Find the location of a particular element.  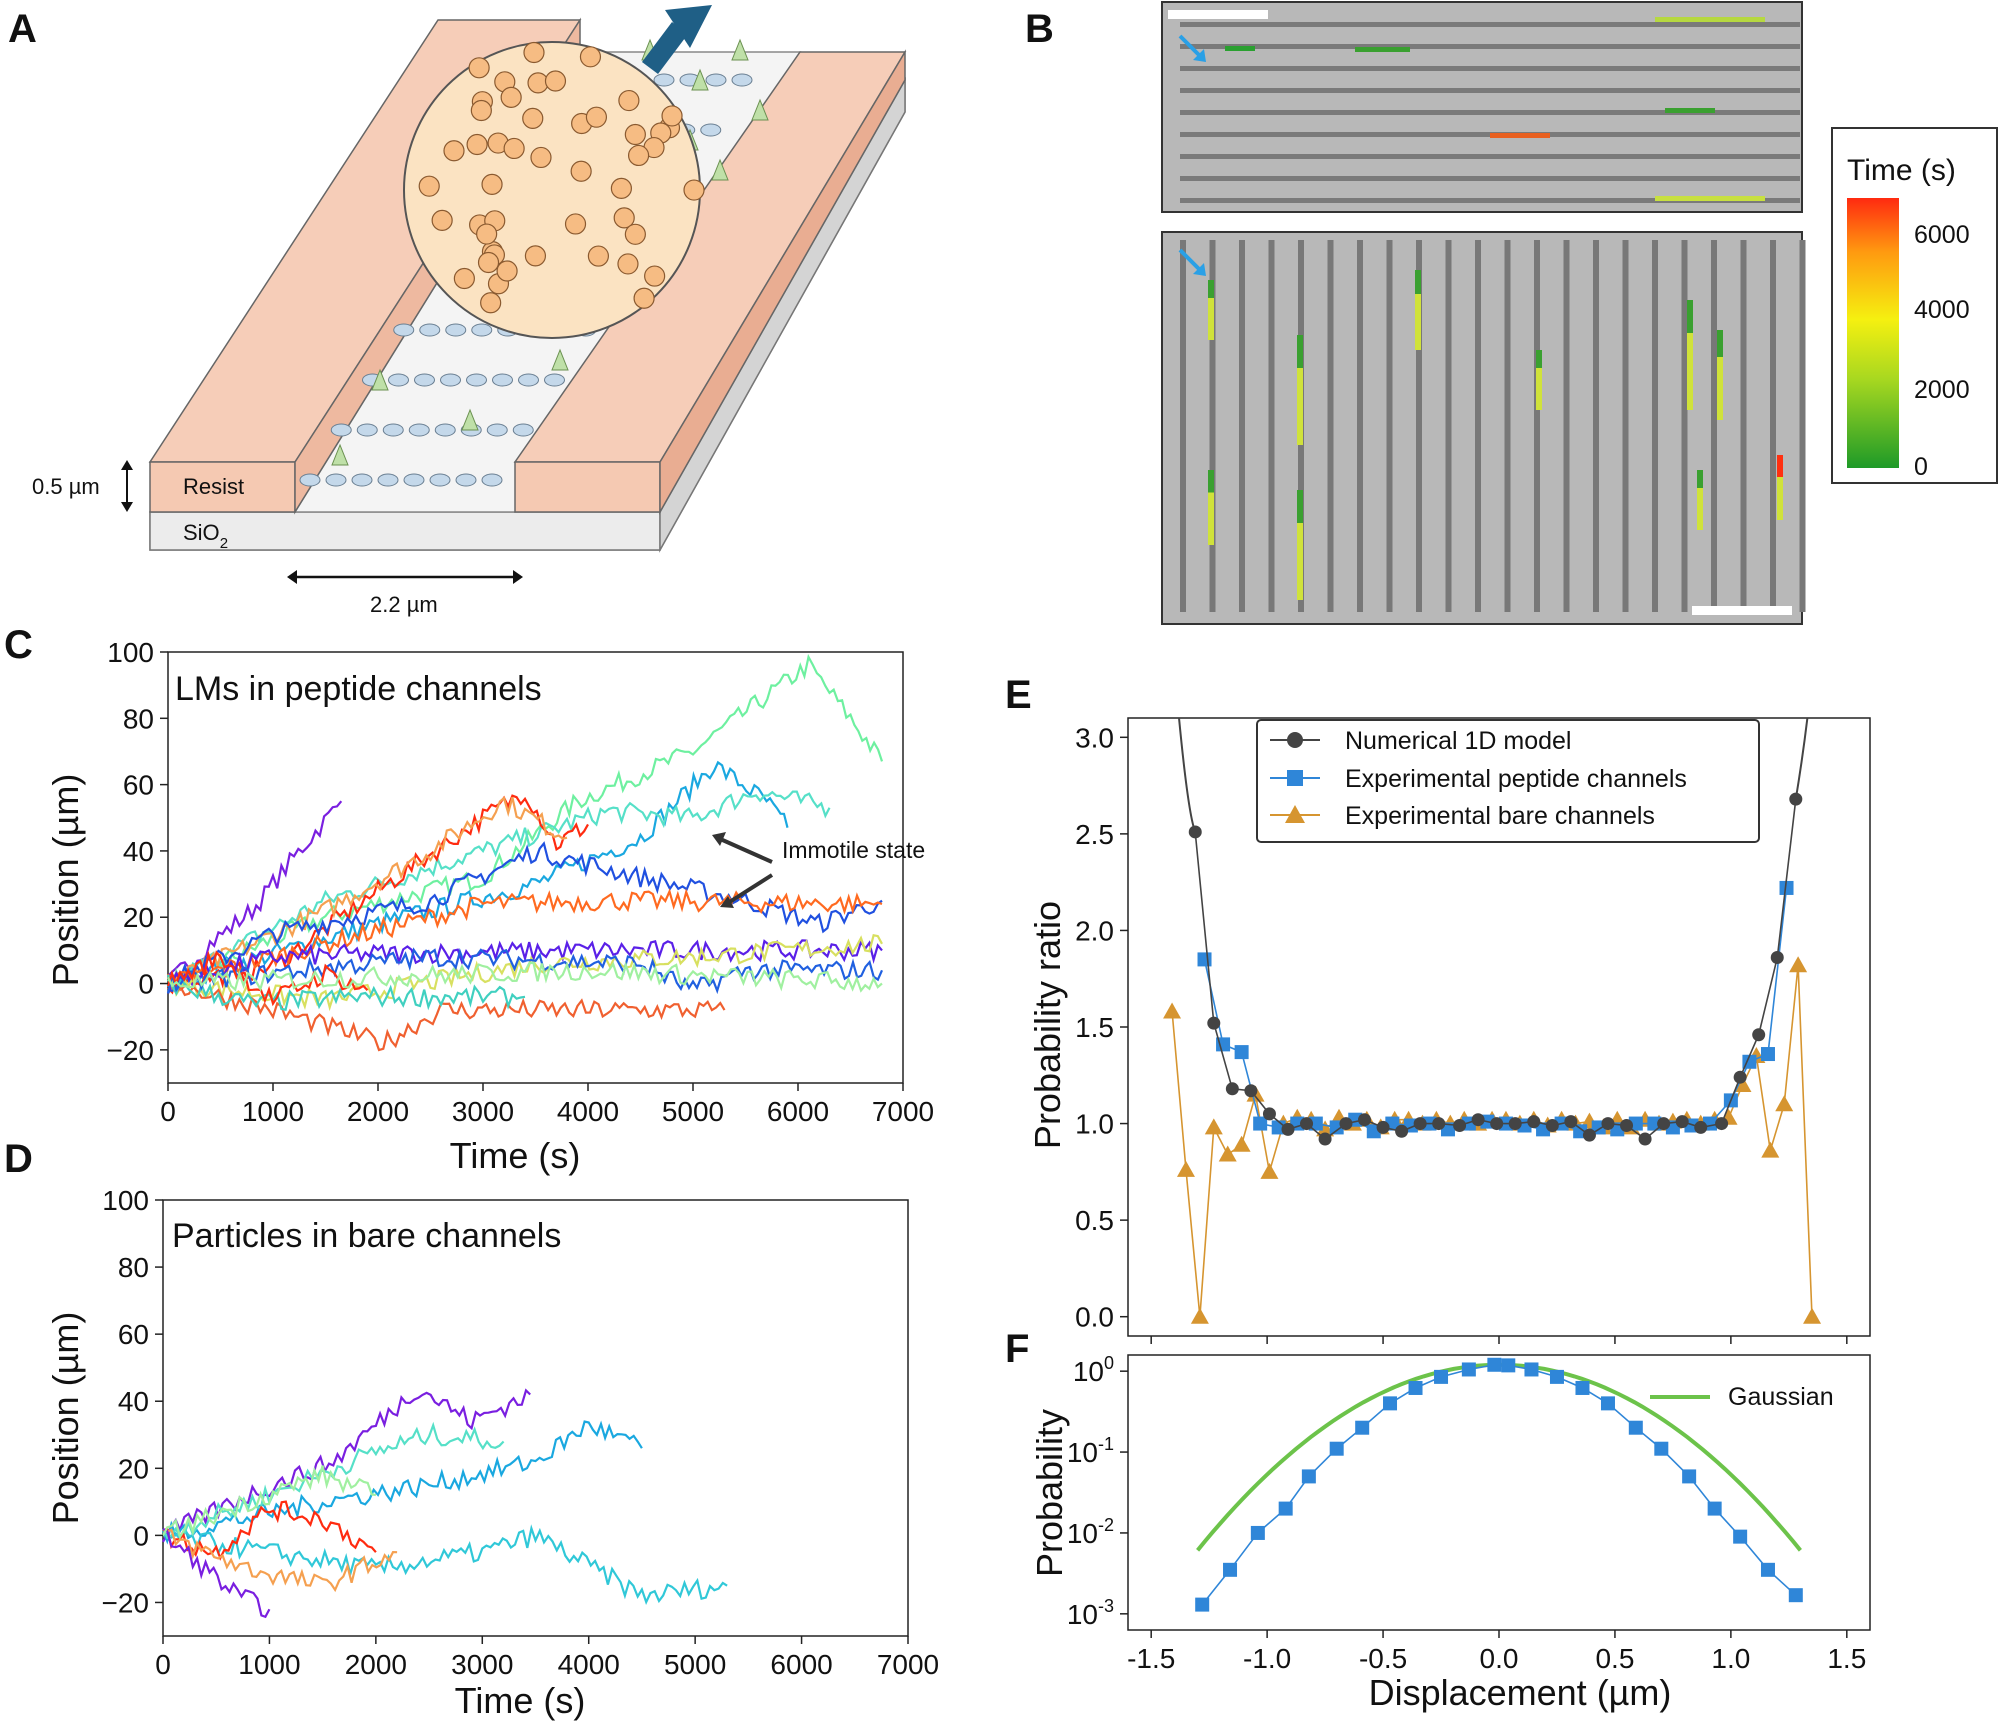

y-tick-label: 1.5 is located at coordinates (1094, 1027).